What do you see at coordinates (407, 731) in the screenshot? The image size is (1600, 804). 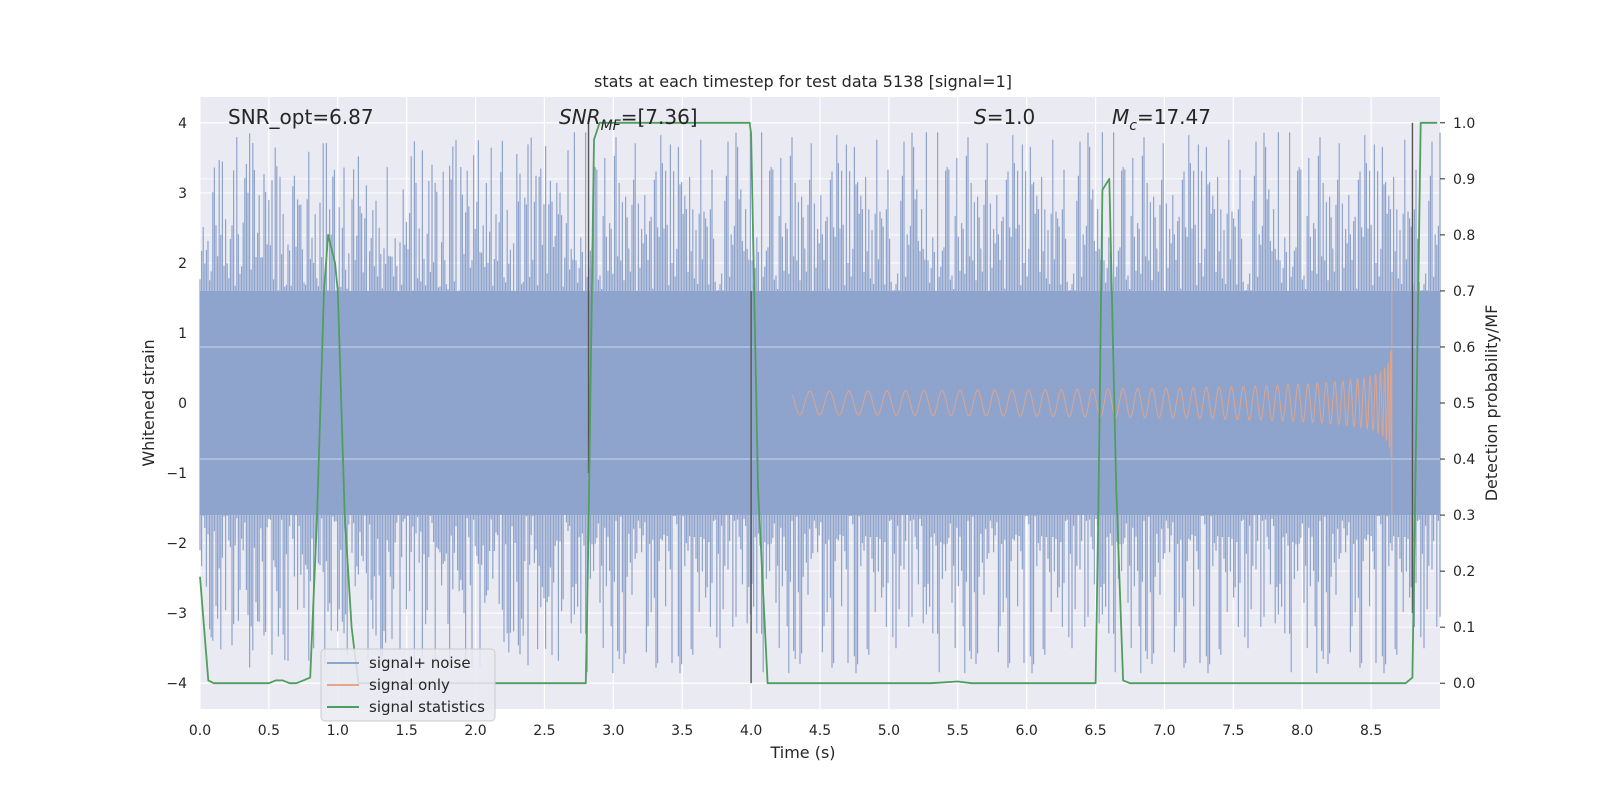 I see `x-tick-label: 1.5` at bounding box center [407, 731].